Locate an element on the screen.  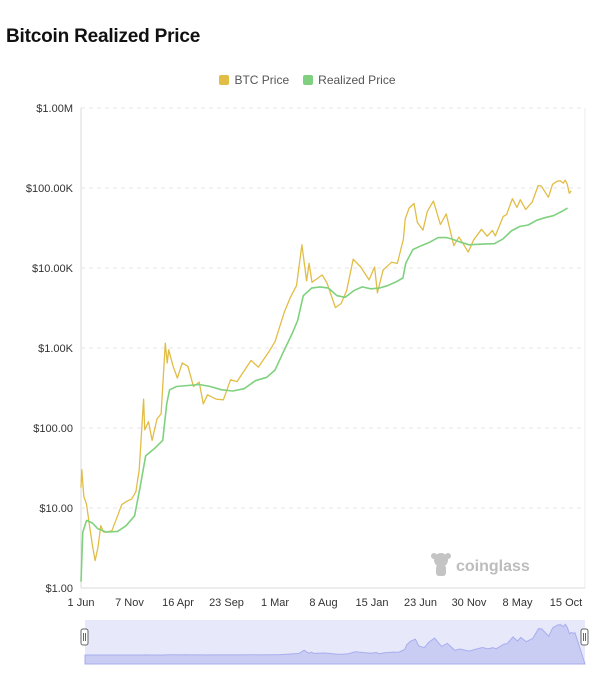
legend-swatch-realized-price is located at coordinates (308, 80).